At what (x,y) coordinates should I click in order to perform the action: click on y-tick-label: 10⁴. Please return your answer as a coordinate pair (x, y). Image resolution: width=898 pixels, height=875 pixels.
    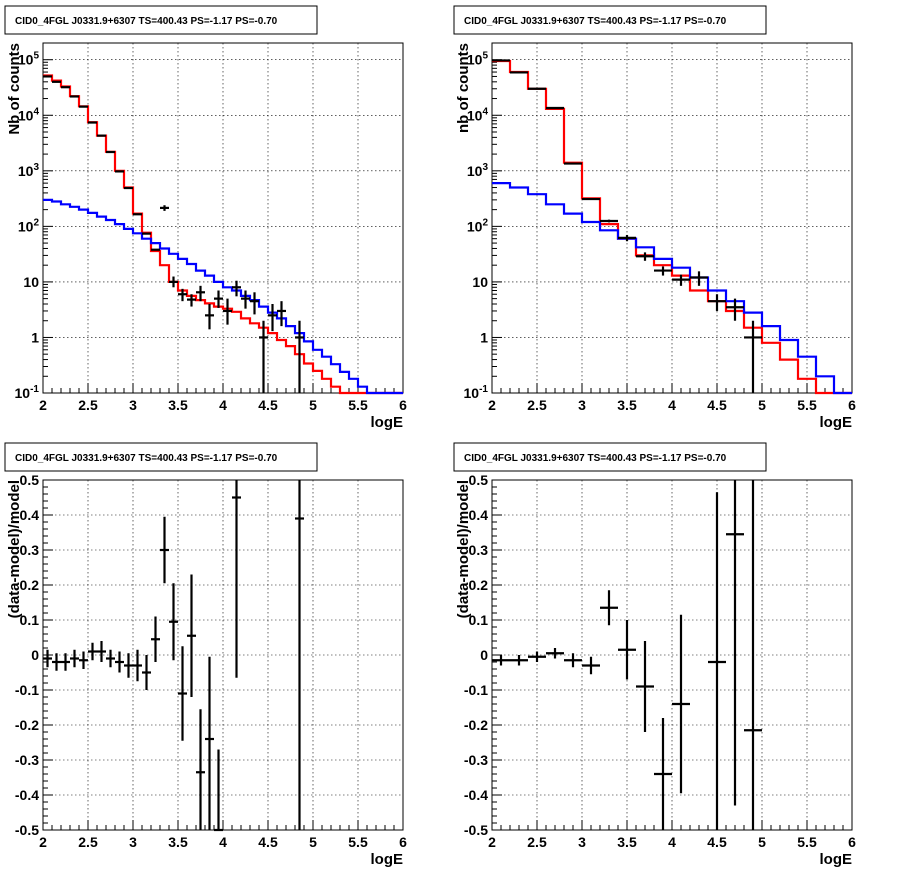
    Looking at the image, I should click on (478, 114).